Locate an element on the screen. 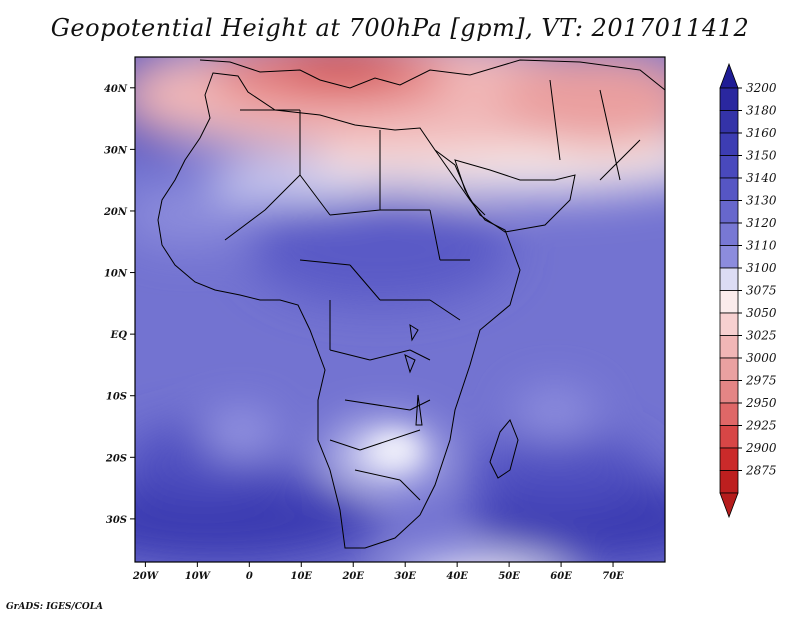 The image size is (800, 618). colorbar-label: 3050 is located at coordinates (761, 313).